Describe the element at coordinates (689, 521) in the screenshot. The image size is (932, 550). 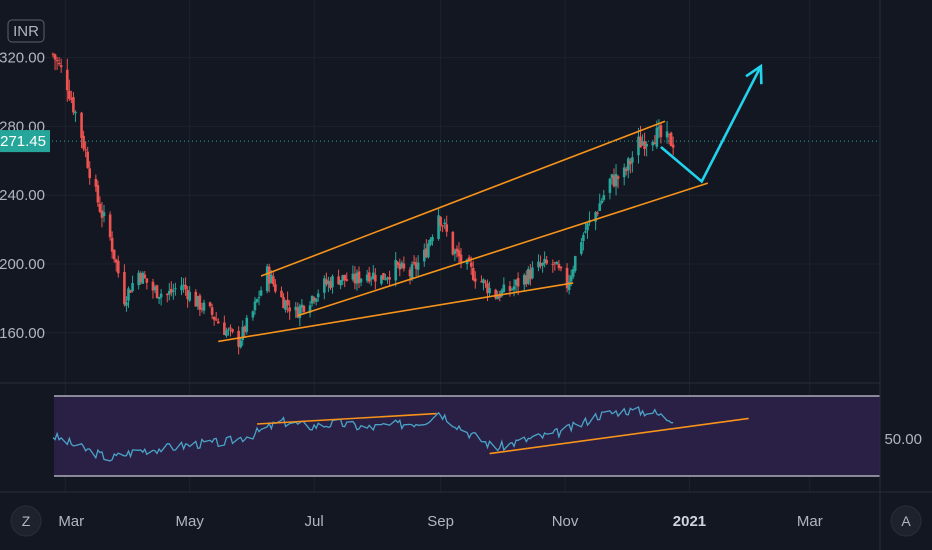
I see `time-tick-label: 2021` at that location.